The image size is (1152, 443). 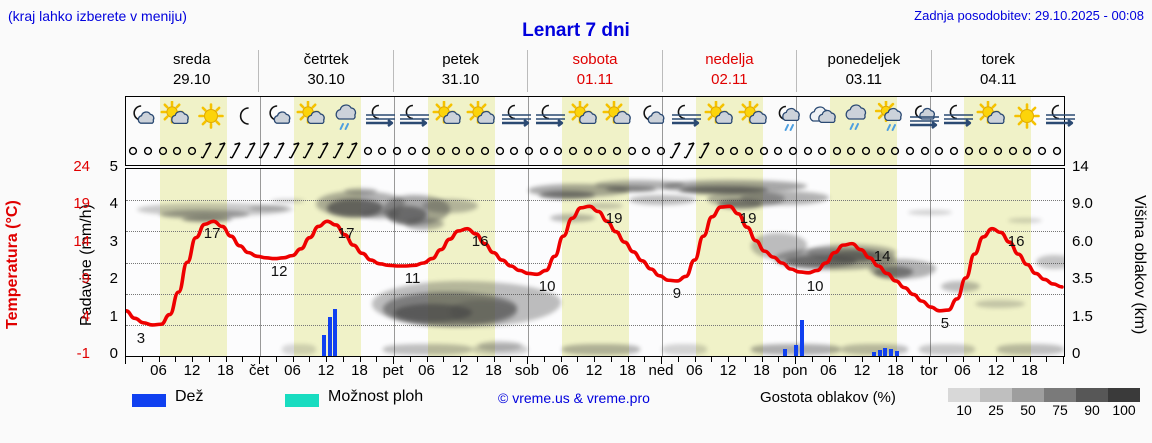 I want to click on location-hint-text: (kraj lahko izberete v meniju), so click(x=97, y=16).